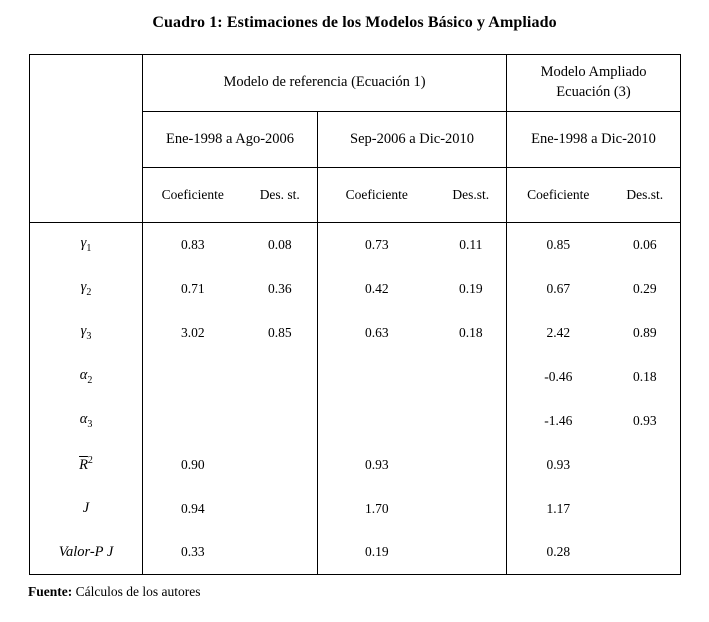  I want to click on table-row: J 0.94 1.70 1.17, so click(355, 508).